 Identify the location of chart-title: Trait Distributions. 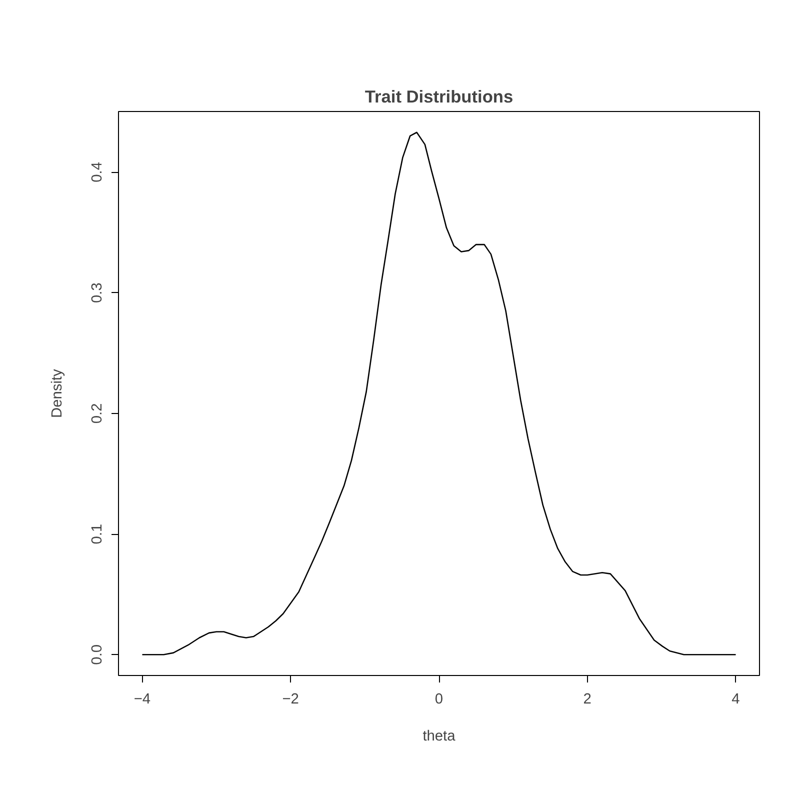
(439, 96).